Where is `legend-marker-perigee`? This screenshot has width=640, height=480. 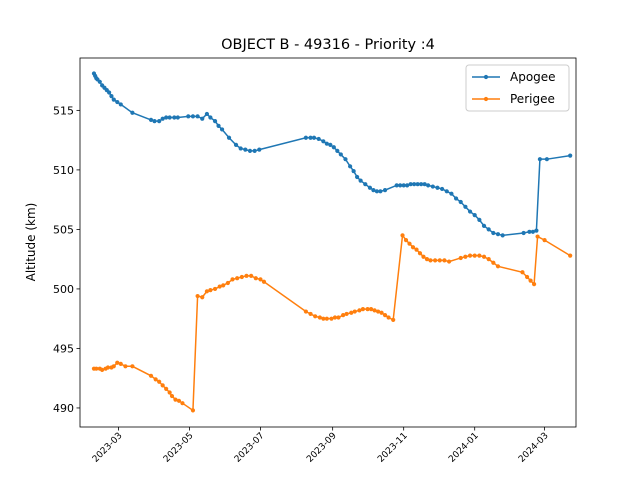 legend-marker-perigee is located at coordinates (486, 99).